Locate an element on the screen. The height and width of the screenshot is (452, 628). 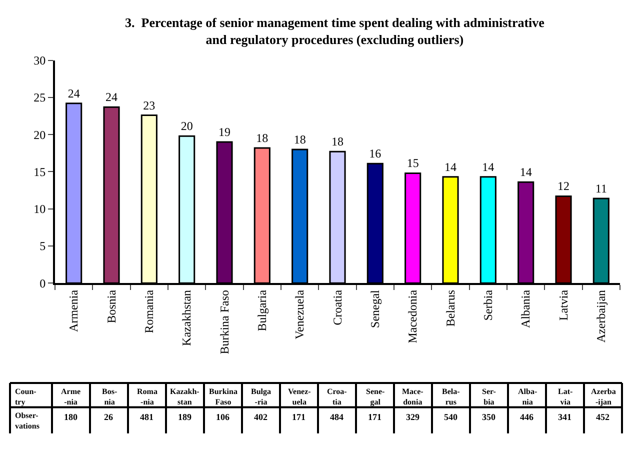
category-label: Kazakh- stan is located at coordinates (185, 396).